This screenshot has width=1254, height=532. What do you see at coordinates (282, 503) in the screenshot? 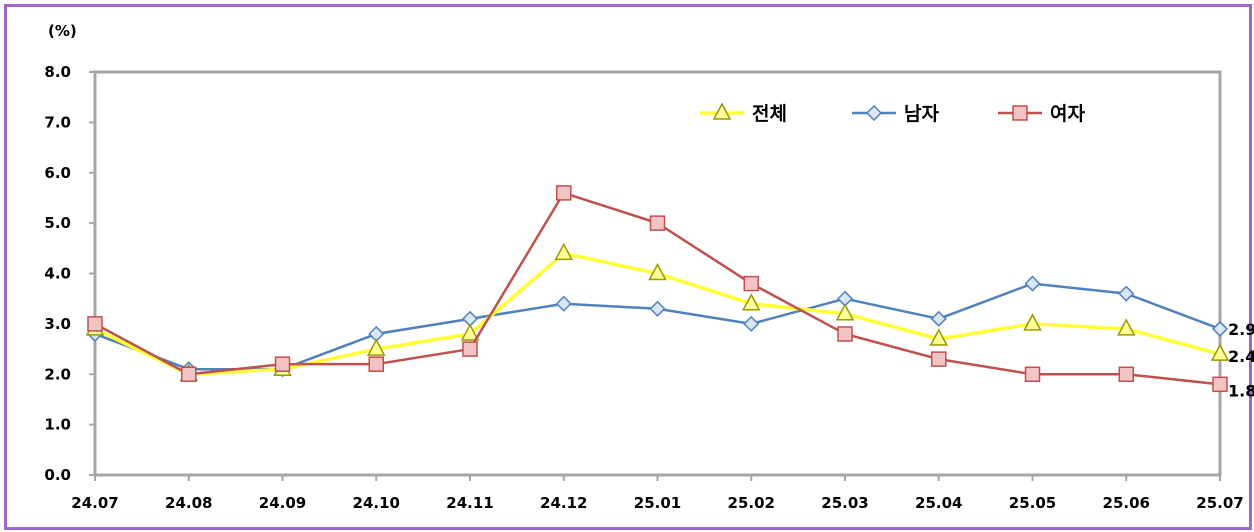
I see `x-tick-label: 24.09` at bounding box center [282, 503].